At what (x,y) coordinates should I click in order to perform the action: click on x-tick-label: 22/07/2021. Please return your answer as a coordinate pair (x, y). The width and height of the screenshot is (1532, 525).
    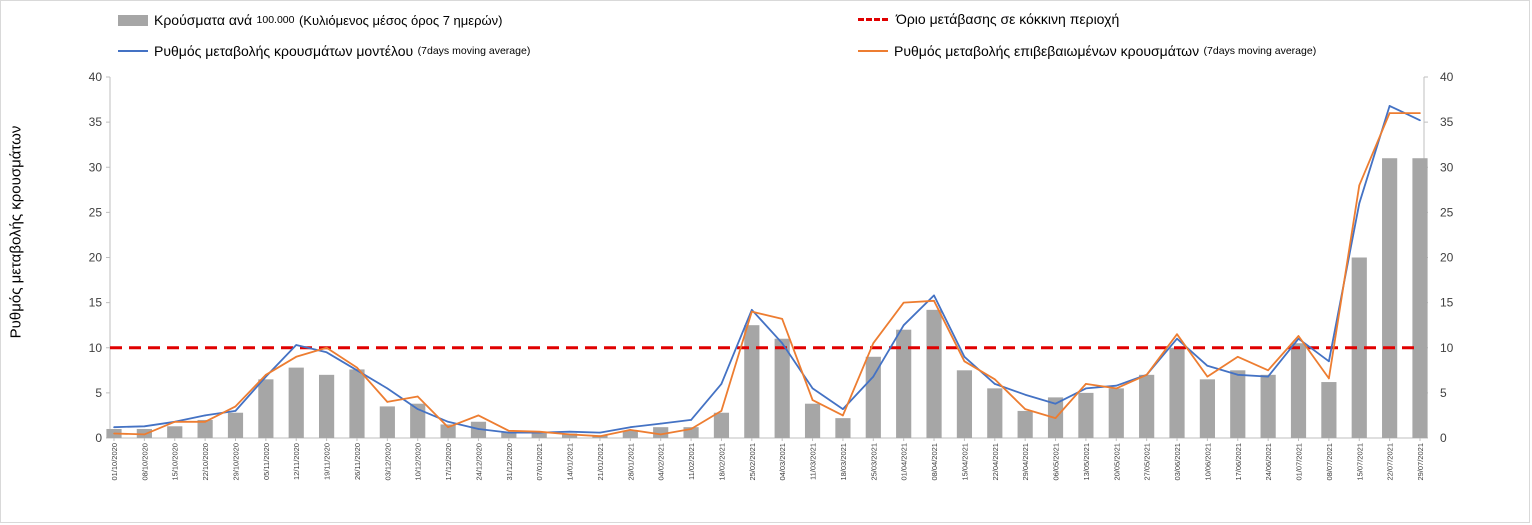
    Looking at the image, I should click on (1390, 462).